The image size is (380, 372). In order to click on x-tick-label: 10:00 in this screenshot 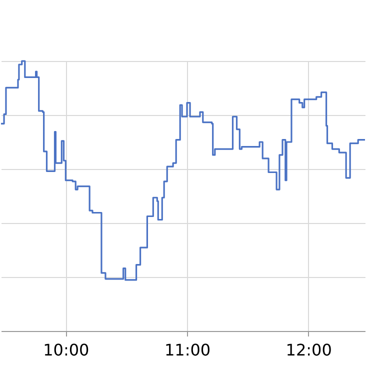, I will do `click(66, 350)`.